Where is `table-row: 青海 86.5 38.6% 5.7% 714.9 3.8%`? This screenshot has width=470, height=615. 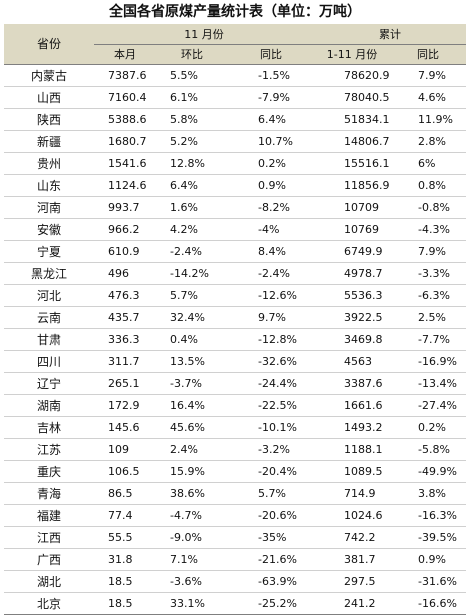
table-row: 青海 86.5 38.6% 5.7% 714.9 3.8% is located at coordinates (235, 493).